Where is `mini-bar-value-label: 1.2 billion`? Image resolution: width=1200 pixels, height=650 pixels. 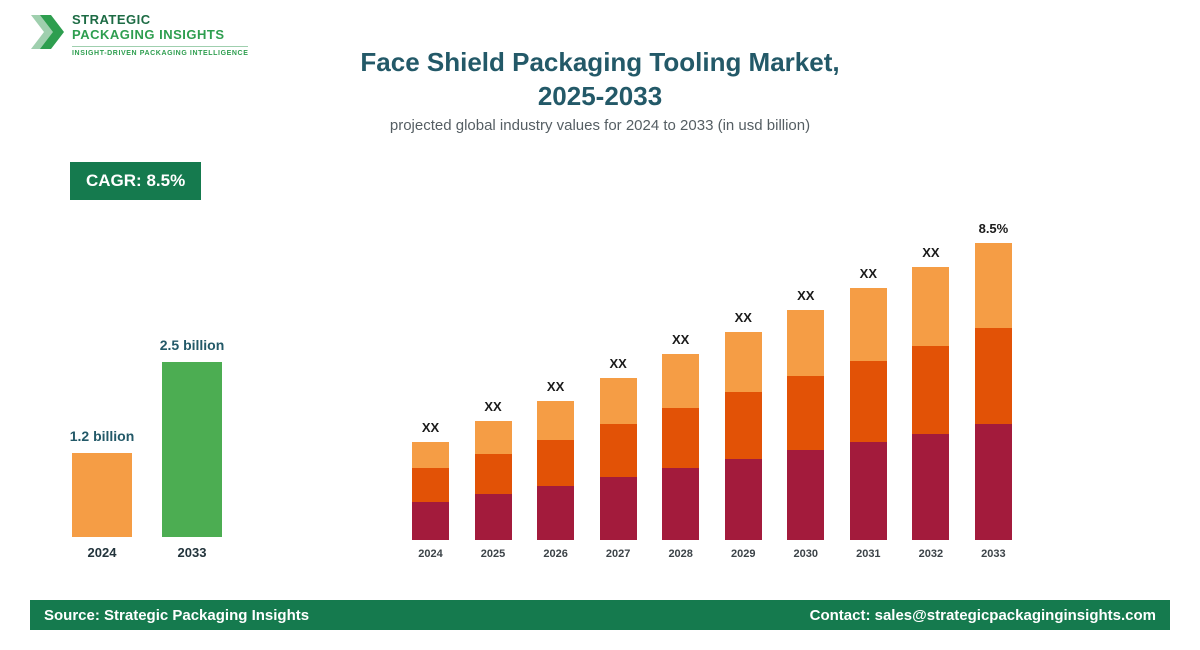 mini-bar-value-label: 1.2 billion is located at coordinates (102, 436).